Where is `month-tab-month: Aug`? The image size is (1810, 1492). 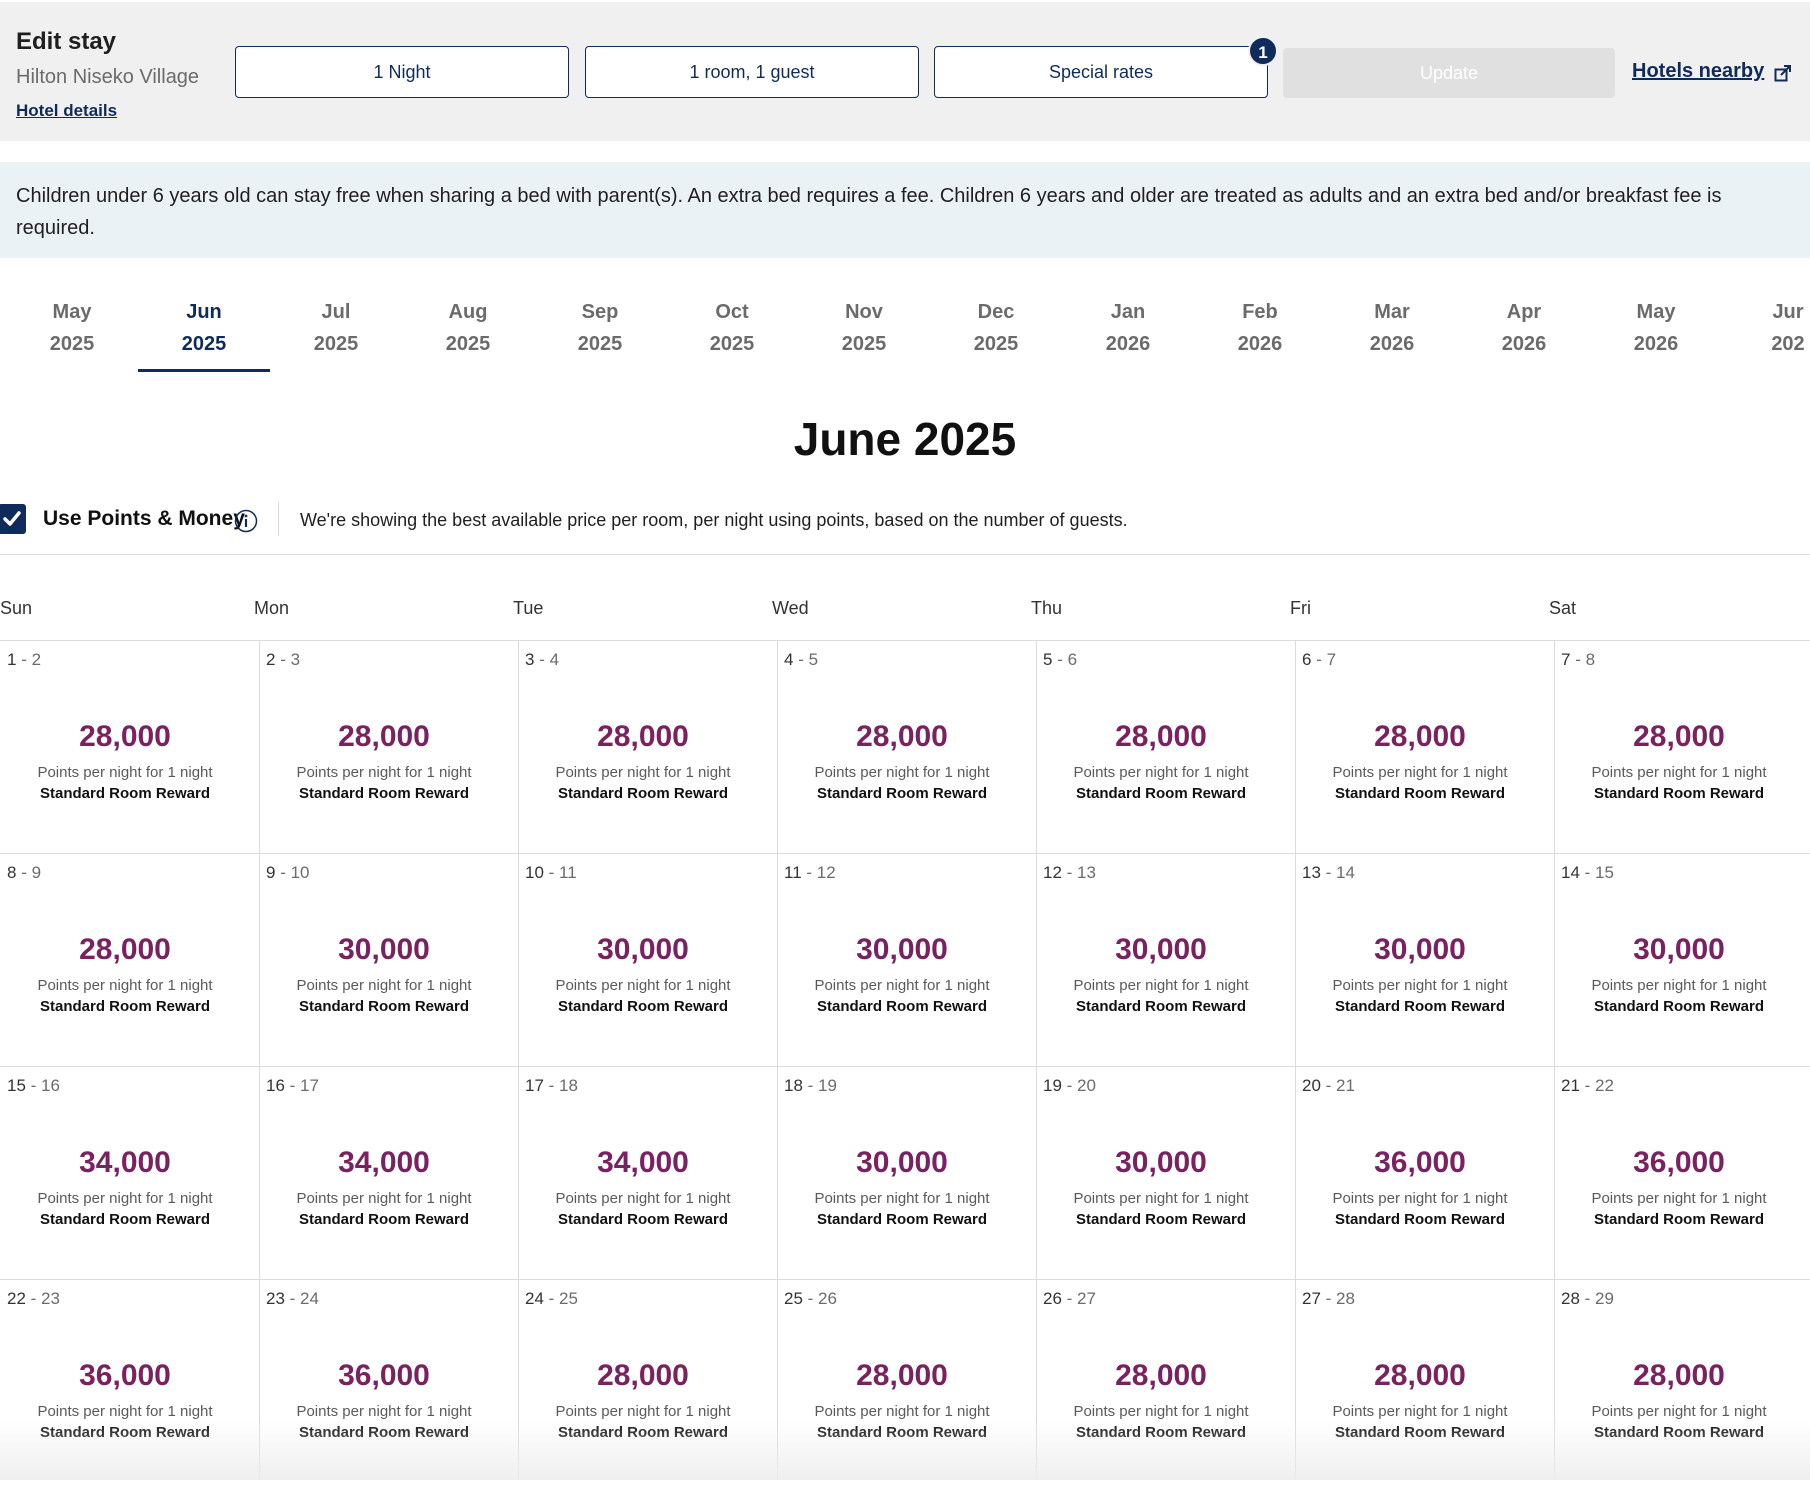 month-tab-month: Aug is located at coordinates (468, 312).